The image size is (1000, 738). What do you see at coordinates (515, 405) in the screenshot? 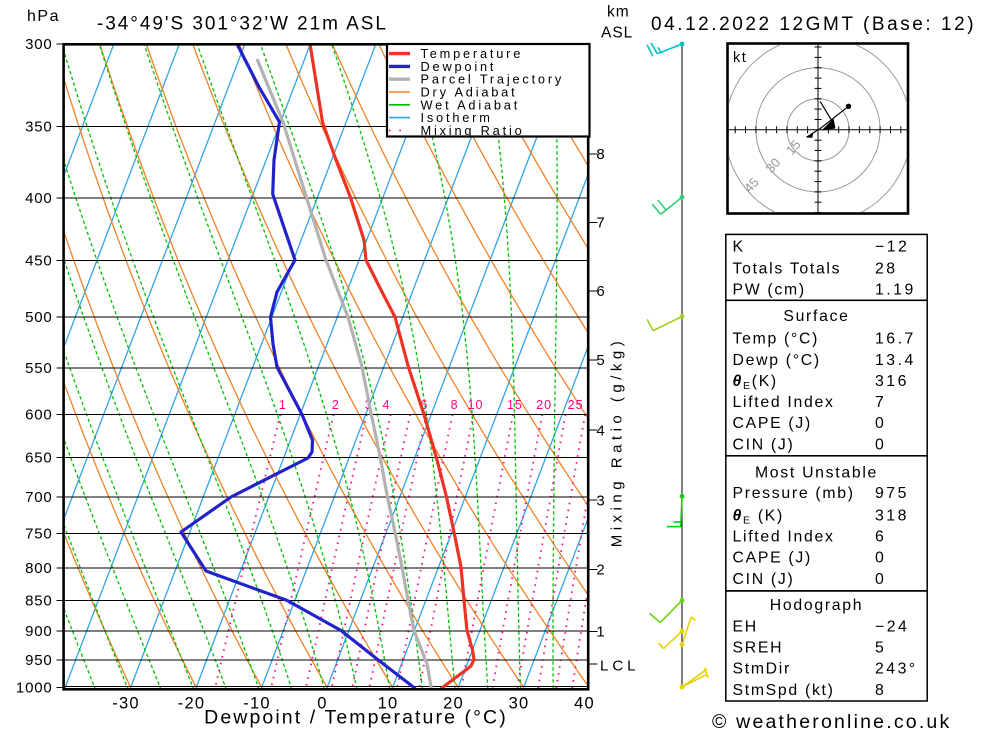
I see `svg-text: 15` at bounding box center [515, 405].